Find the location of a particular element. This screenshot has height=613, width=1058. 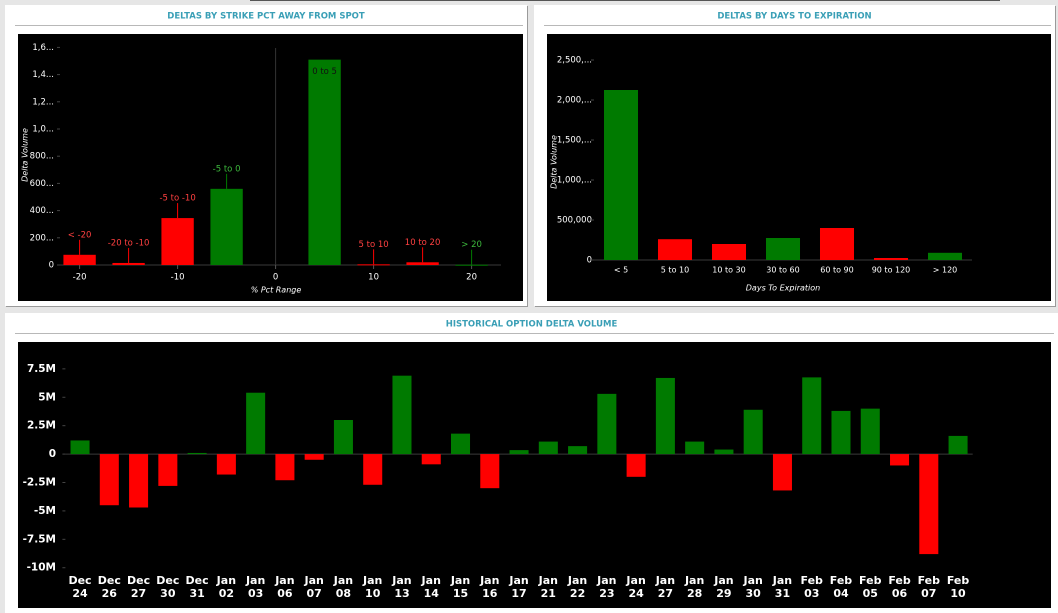

x-tick-label: Jan 21 is located at coordinates (548, 587).